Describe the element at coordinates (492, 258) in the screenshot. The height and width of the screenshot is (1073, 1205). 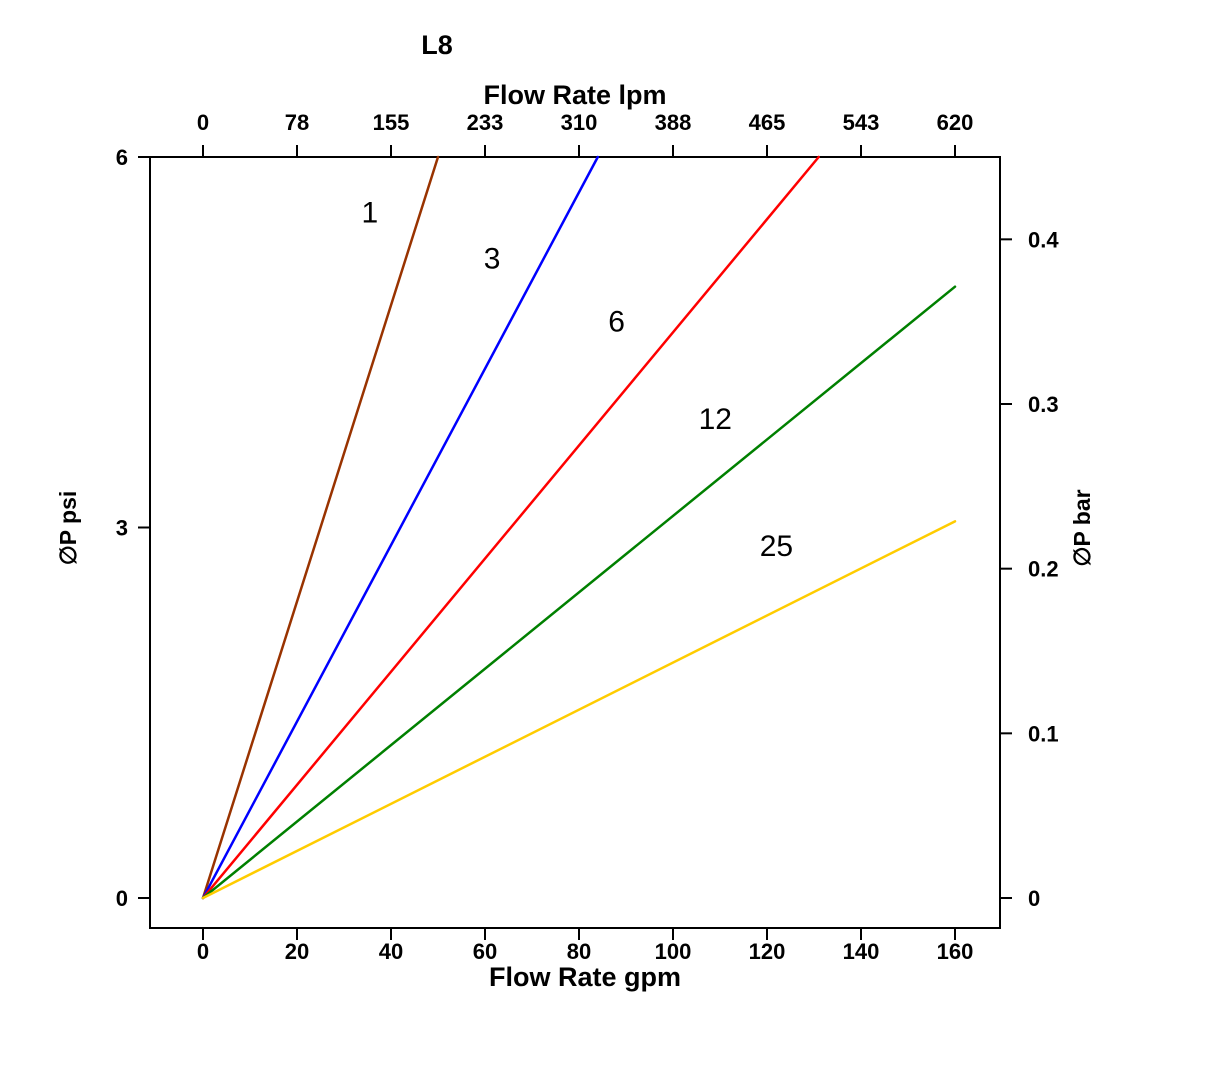
I see `series-label-3: 3` at that location.